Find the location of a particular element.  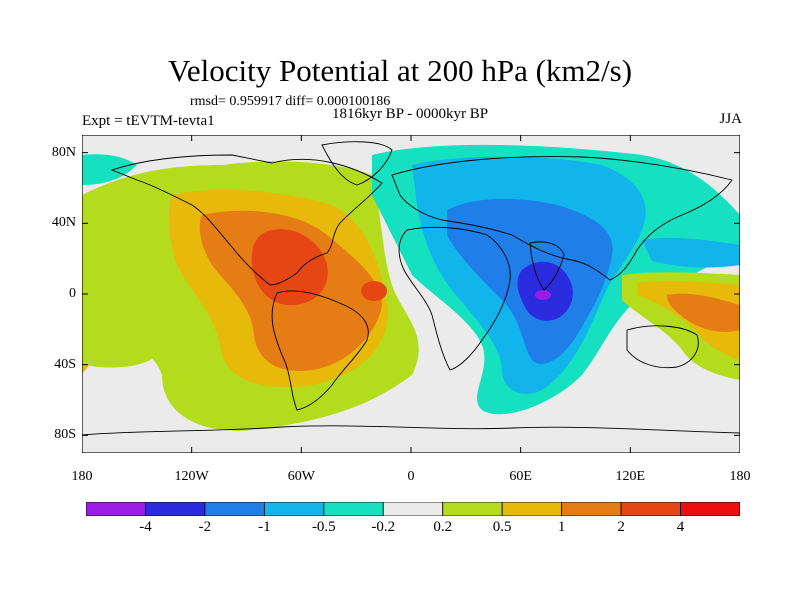

plot-subtitle: 1816kyr BP - 0000kyr BP is located at coordinates (410, 114).